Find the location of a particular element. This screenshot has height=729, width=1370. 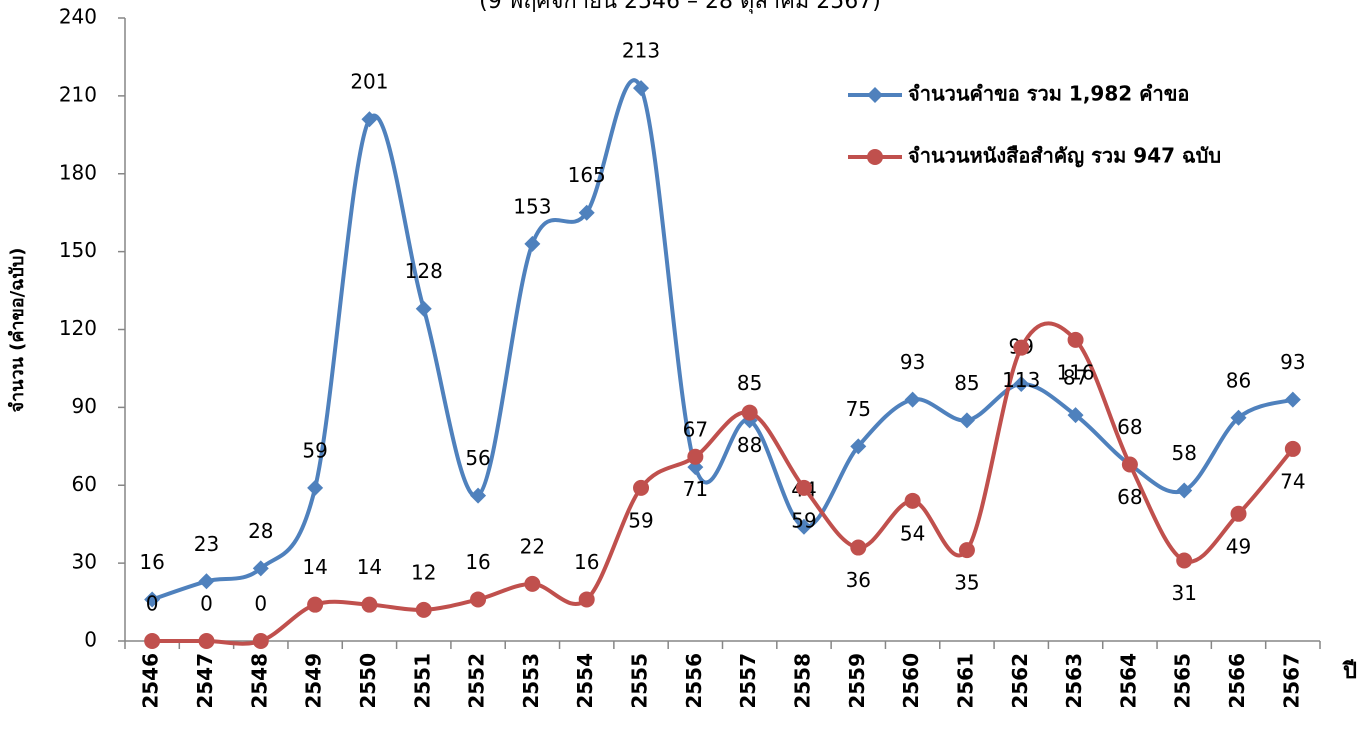

data-label: 67 is located at coordinates (695, 430).